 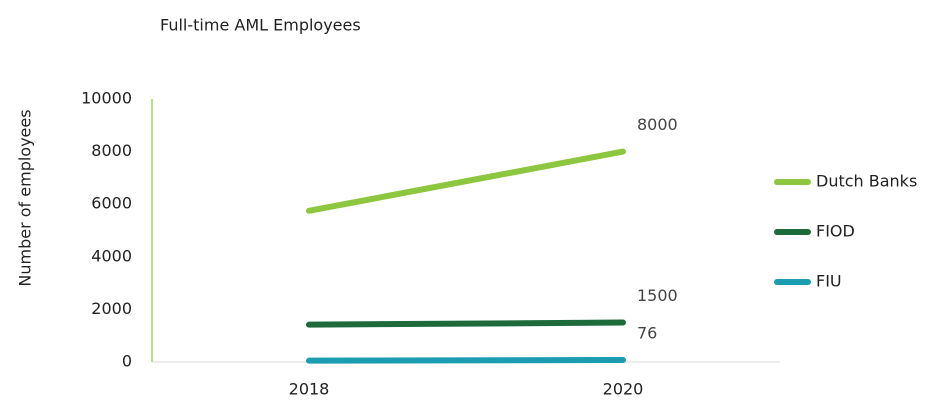 I want to click on y-tick-label: 10000, so click(x=106, y=98).